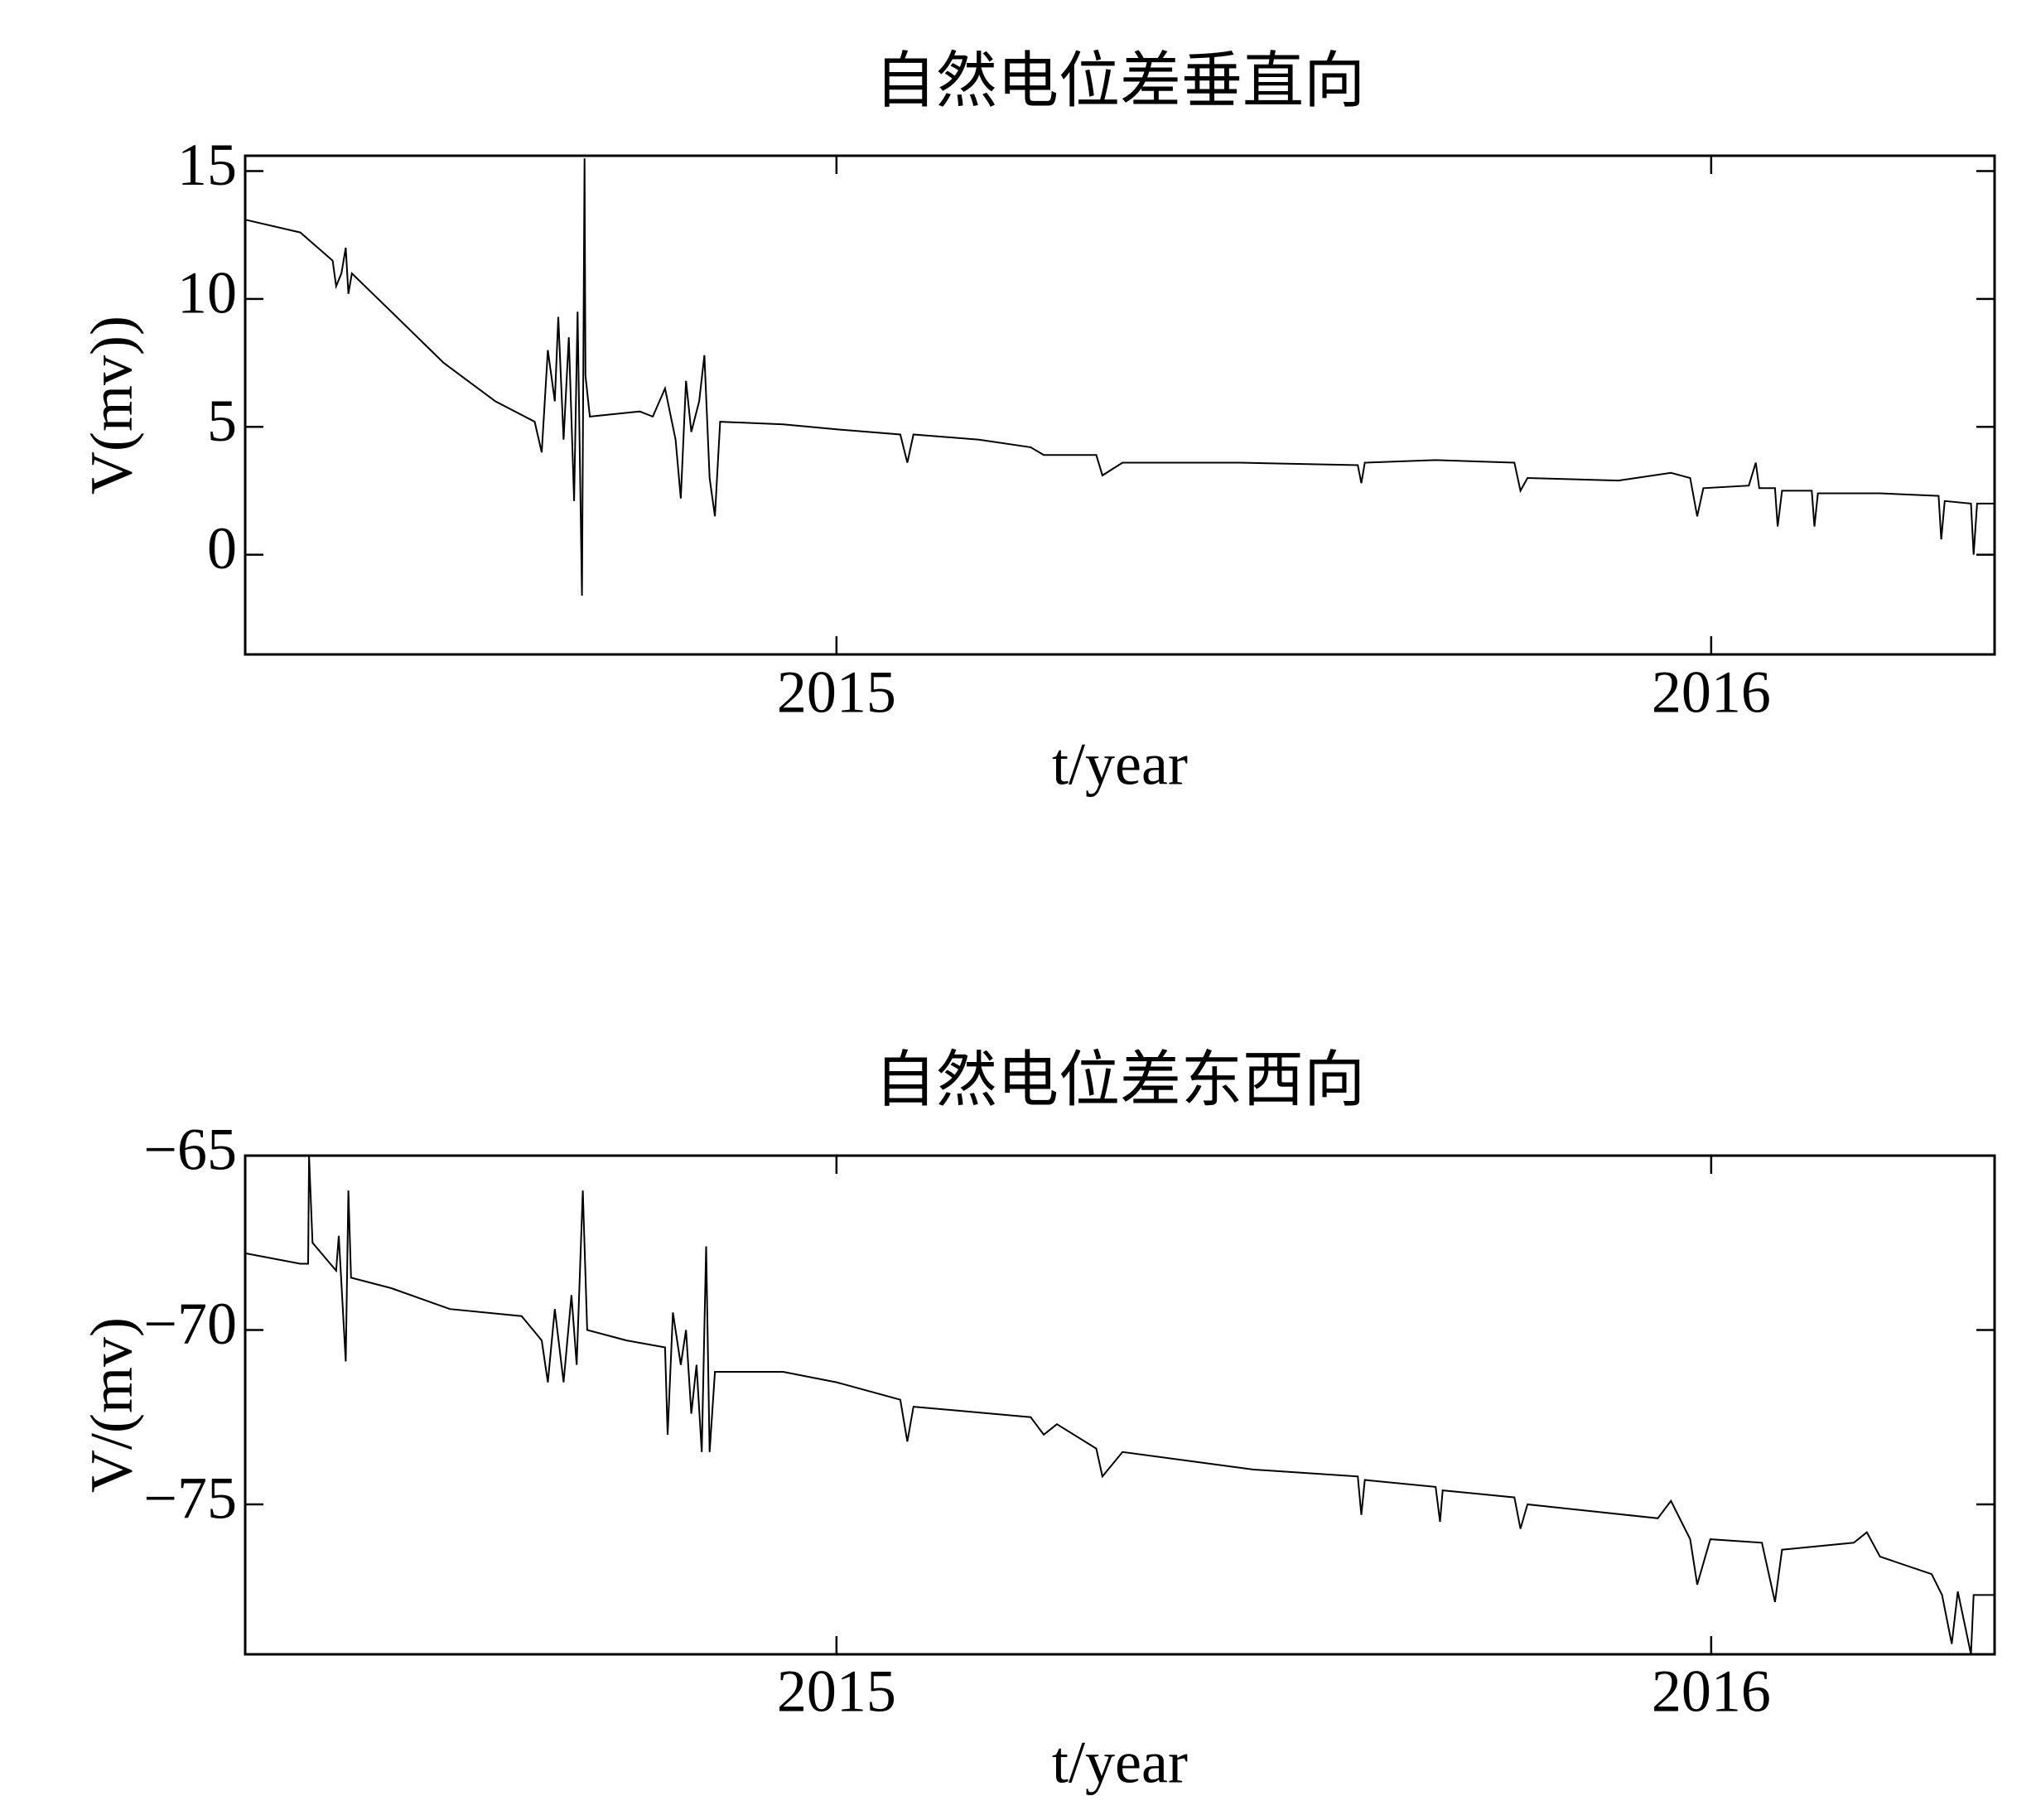 Image resolution: width=2036 pixels, height=1820 pixels. Describe the element at coordinates (190, 1150) in the screenshot. I see `y-tick-label: −65` at that location.